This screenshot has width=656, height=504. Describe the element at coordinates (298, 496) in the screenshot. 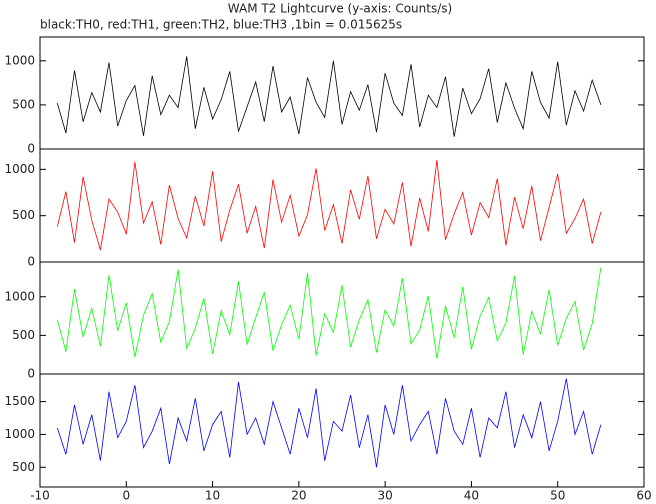

I see `x-tick-label: 20` at that location.